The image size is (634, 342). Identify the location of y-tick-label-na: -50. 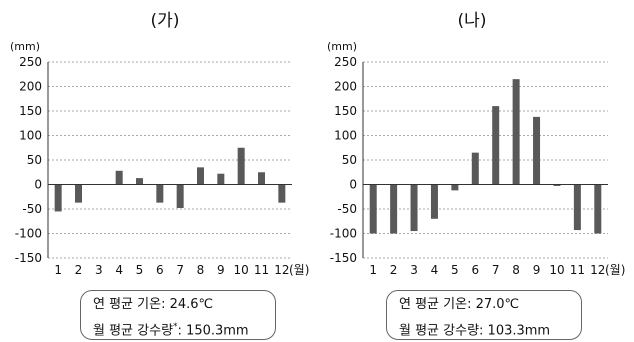
(347, 209).